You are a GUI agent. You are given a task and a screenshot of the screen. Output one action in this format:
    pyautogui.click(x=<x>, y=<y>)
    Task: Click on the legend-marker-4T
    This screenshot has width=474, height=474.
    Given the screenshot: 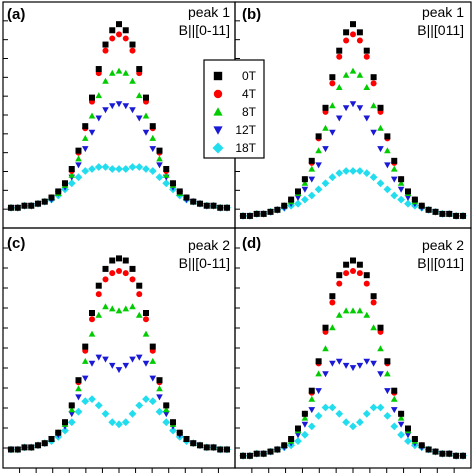 What is the action you would take?
    pyautogui.click(x=218, y=94)
    